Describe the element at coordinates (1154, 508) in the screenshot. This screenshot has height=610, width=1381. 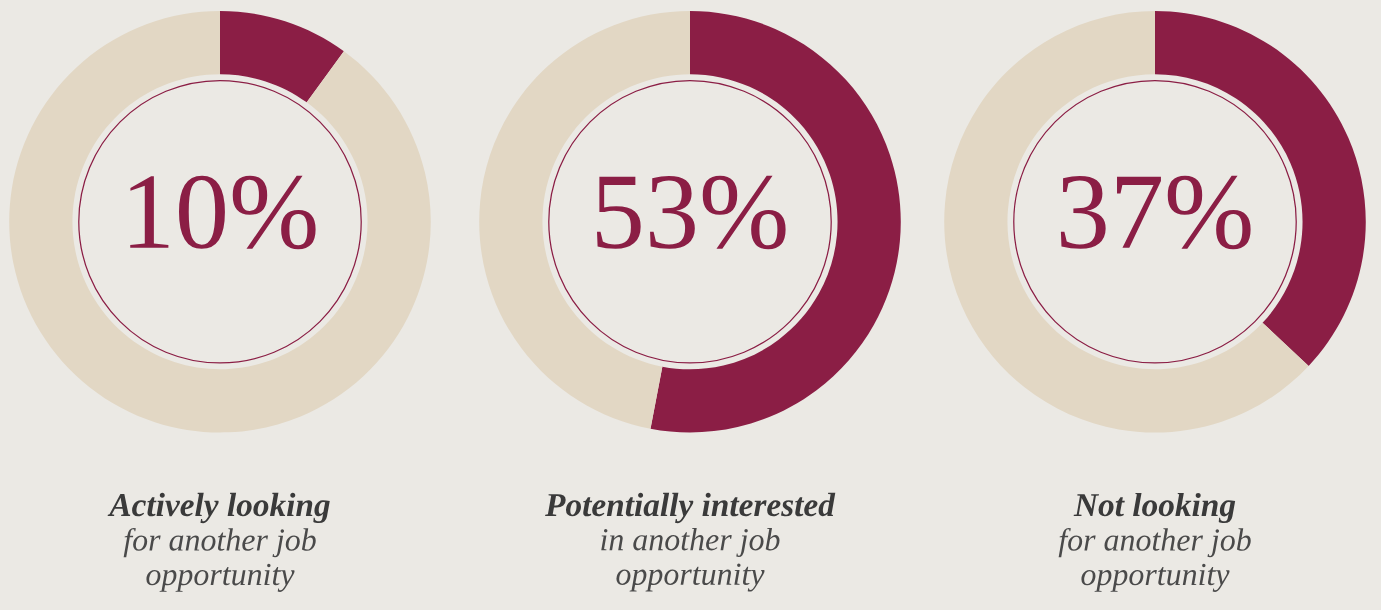
I see `text: Not looking` at that location.